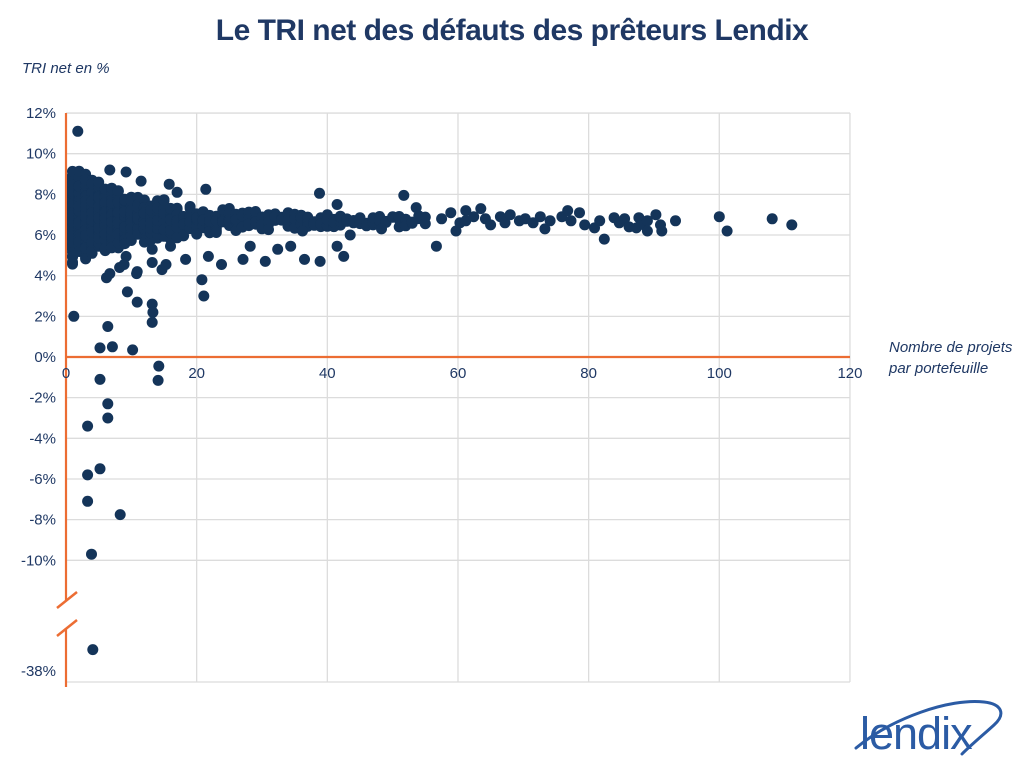 This screenshot has height=765, width=1024. Describe the element at coordinates (45, 194) in the screenshot. I see `y-tick-label: 8%` at that location.